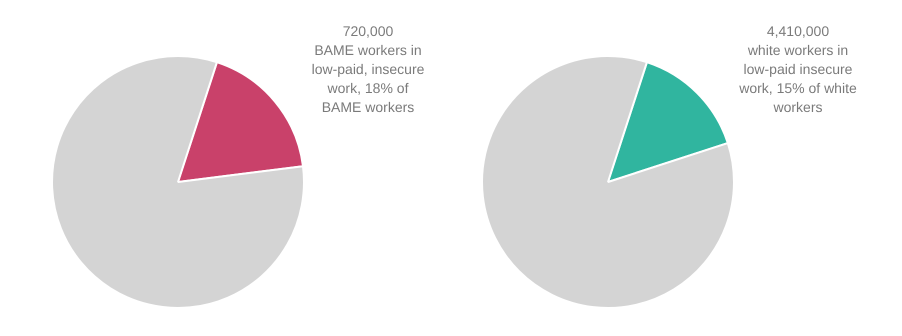 Image resolution: width=902 pixels, height=336 pixels. I want to click on text: 4,410,000 white workers in low-paid insecure work, 15% of white workers, so click(798, 69).